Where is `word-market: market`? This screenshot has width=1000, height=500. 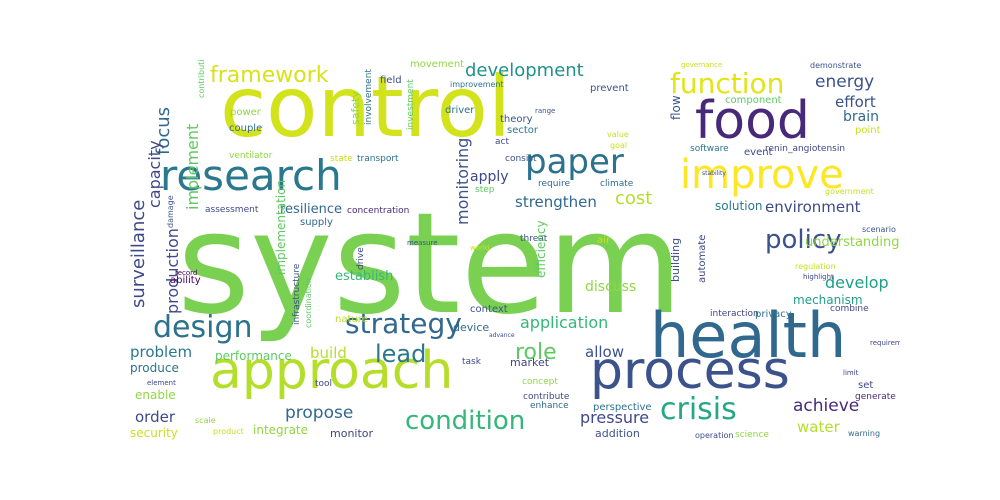 word-market: market is located at coordinates (530, 362).